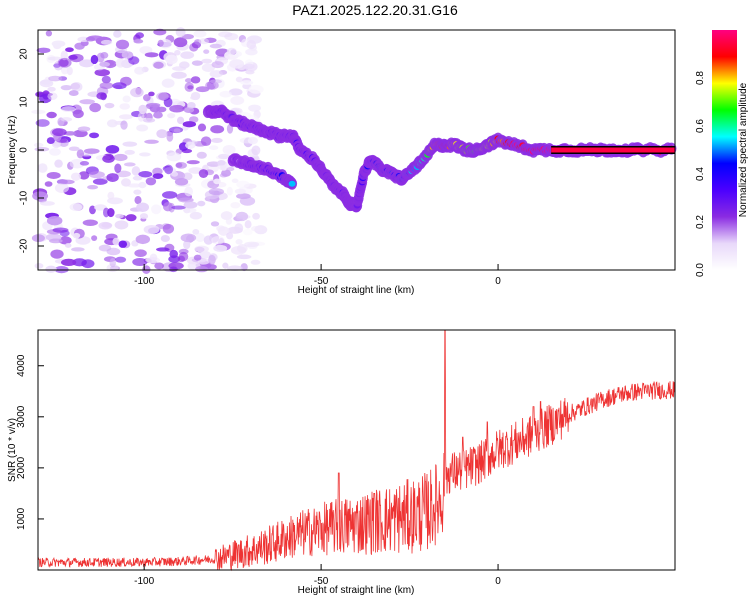 The width and height of the screenshot is (750, 600). Describe the element at coordinates (12, 150) in the screenshot. I see `spectrogram-y-axis-label: Frequency (Hz)` at that location.